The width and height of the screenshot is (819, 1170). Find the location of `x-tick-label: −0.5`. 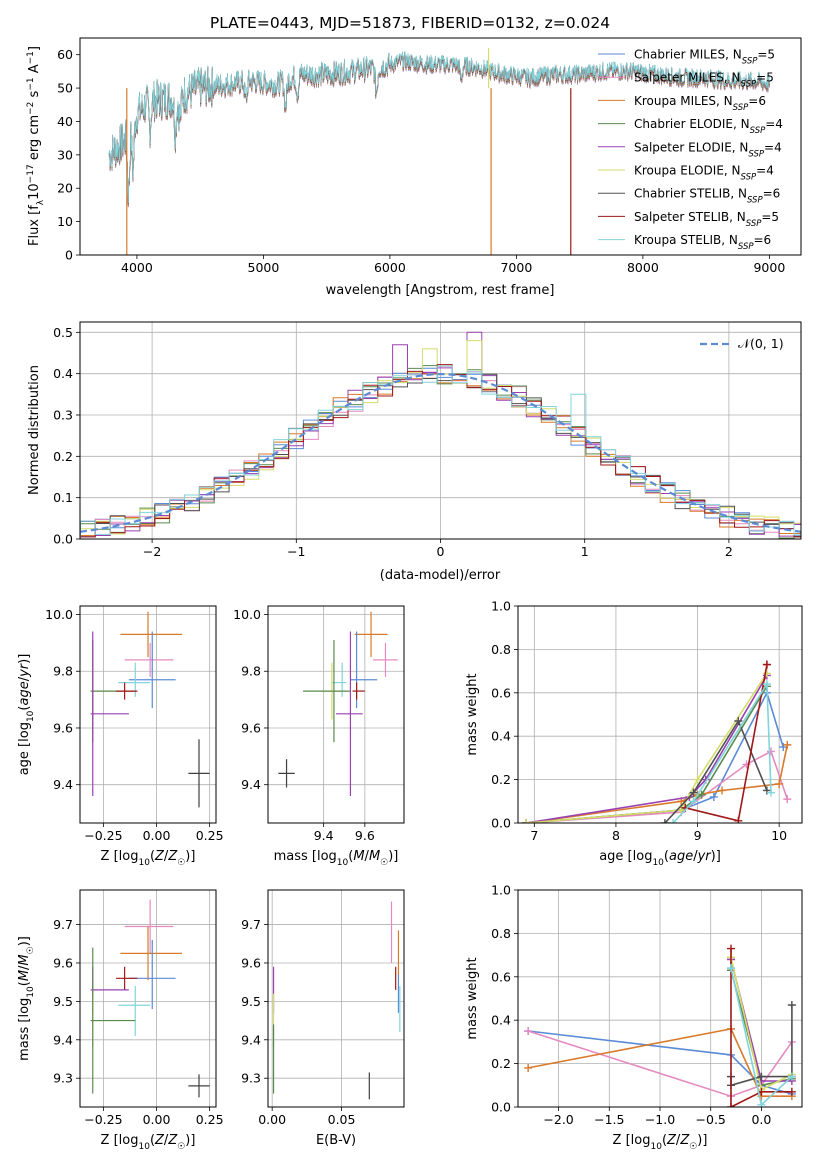

x-tick-label: −0.5 is located at coordinates (711, 1119).